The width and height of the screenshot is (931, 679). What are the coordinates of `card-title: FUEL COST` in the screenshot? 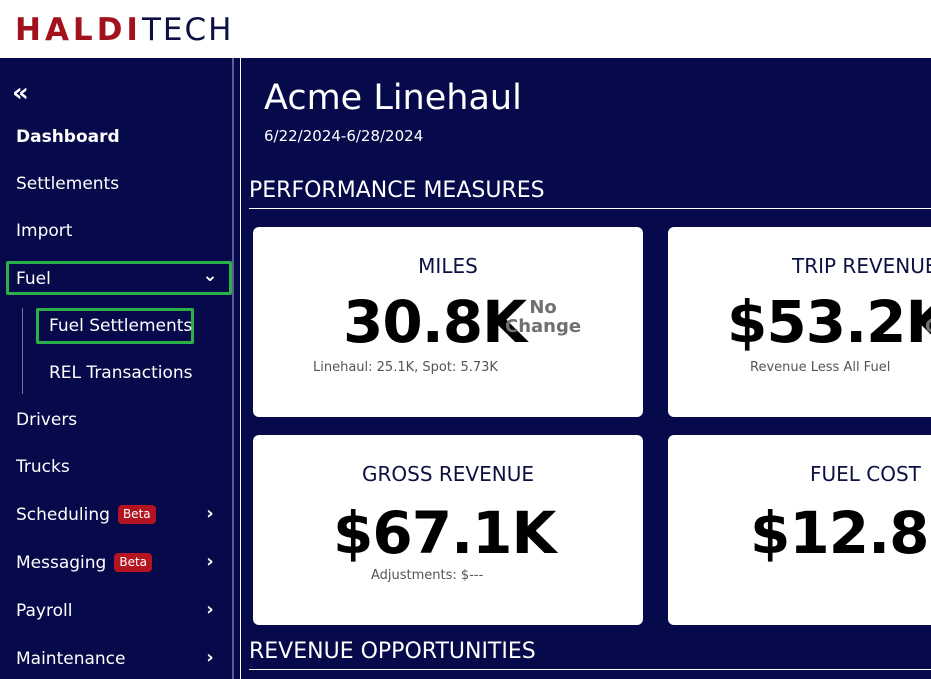 It's located at (865, 474).